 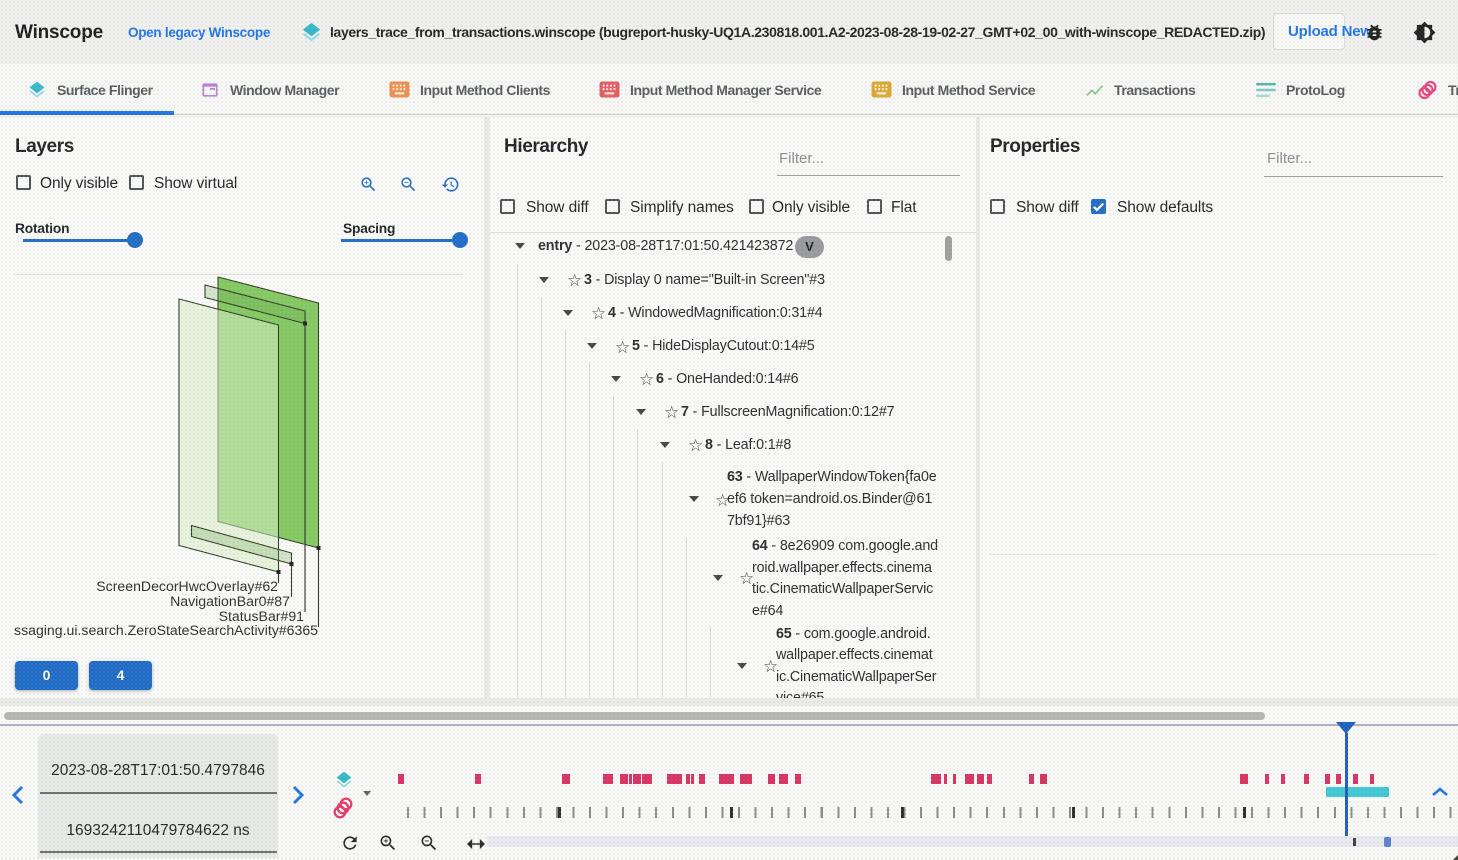 What do you see at coordinates (230, 601) in the screenshot?
I see `svg-text: NavigationBar0#87` at bounding box center [230, 601].